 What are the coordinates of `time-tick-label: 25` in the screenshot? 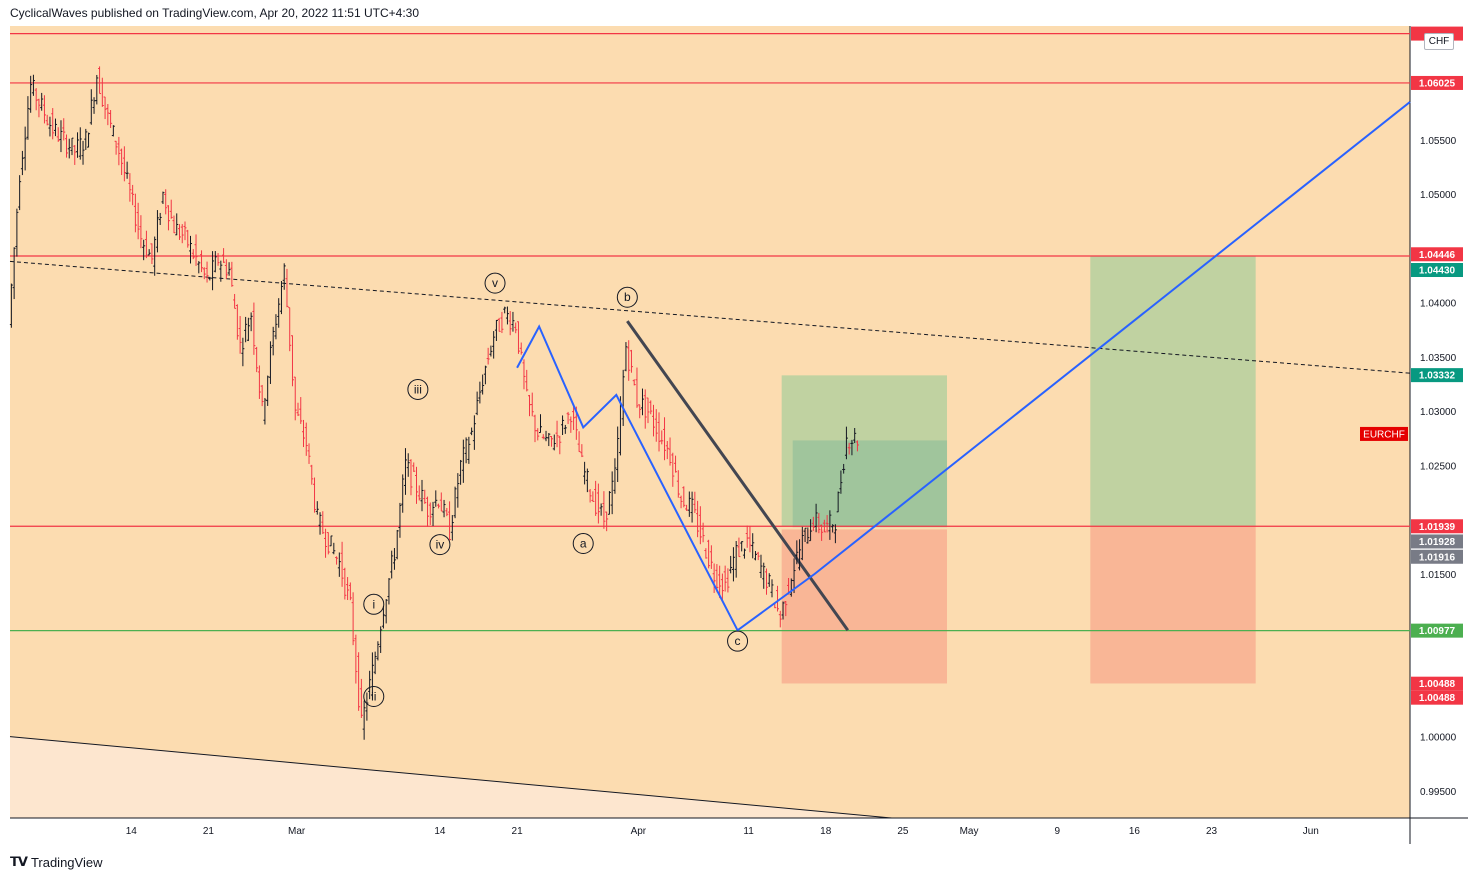 It's located at (903, 831).